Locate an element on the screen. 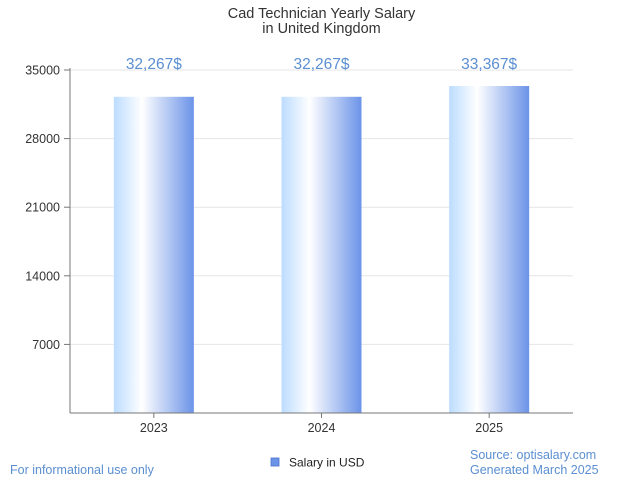 The width and height of the screenshot is (643, 483). x-tick-label-2024: 2024 is located at coordinates (322, 428).